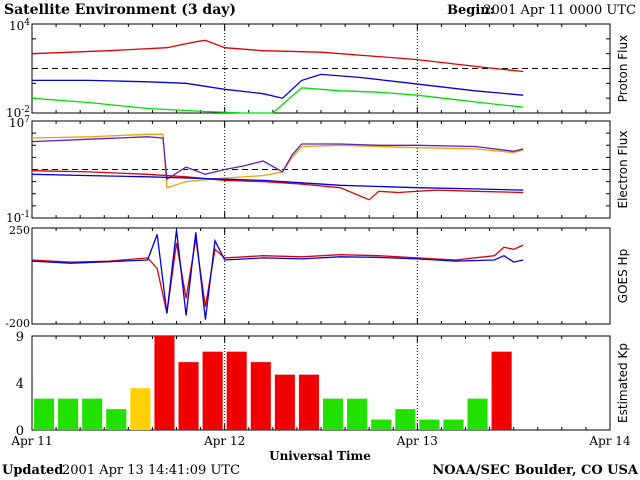 The width and height of the screenshot is (640, 480). What do you see at coordinates (623, 276) in the screenshot?
I see `y-axis-label: GOES Hp` at bounding box center [623, 276].